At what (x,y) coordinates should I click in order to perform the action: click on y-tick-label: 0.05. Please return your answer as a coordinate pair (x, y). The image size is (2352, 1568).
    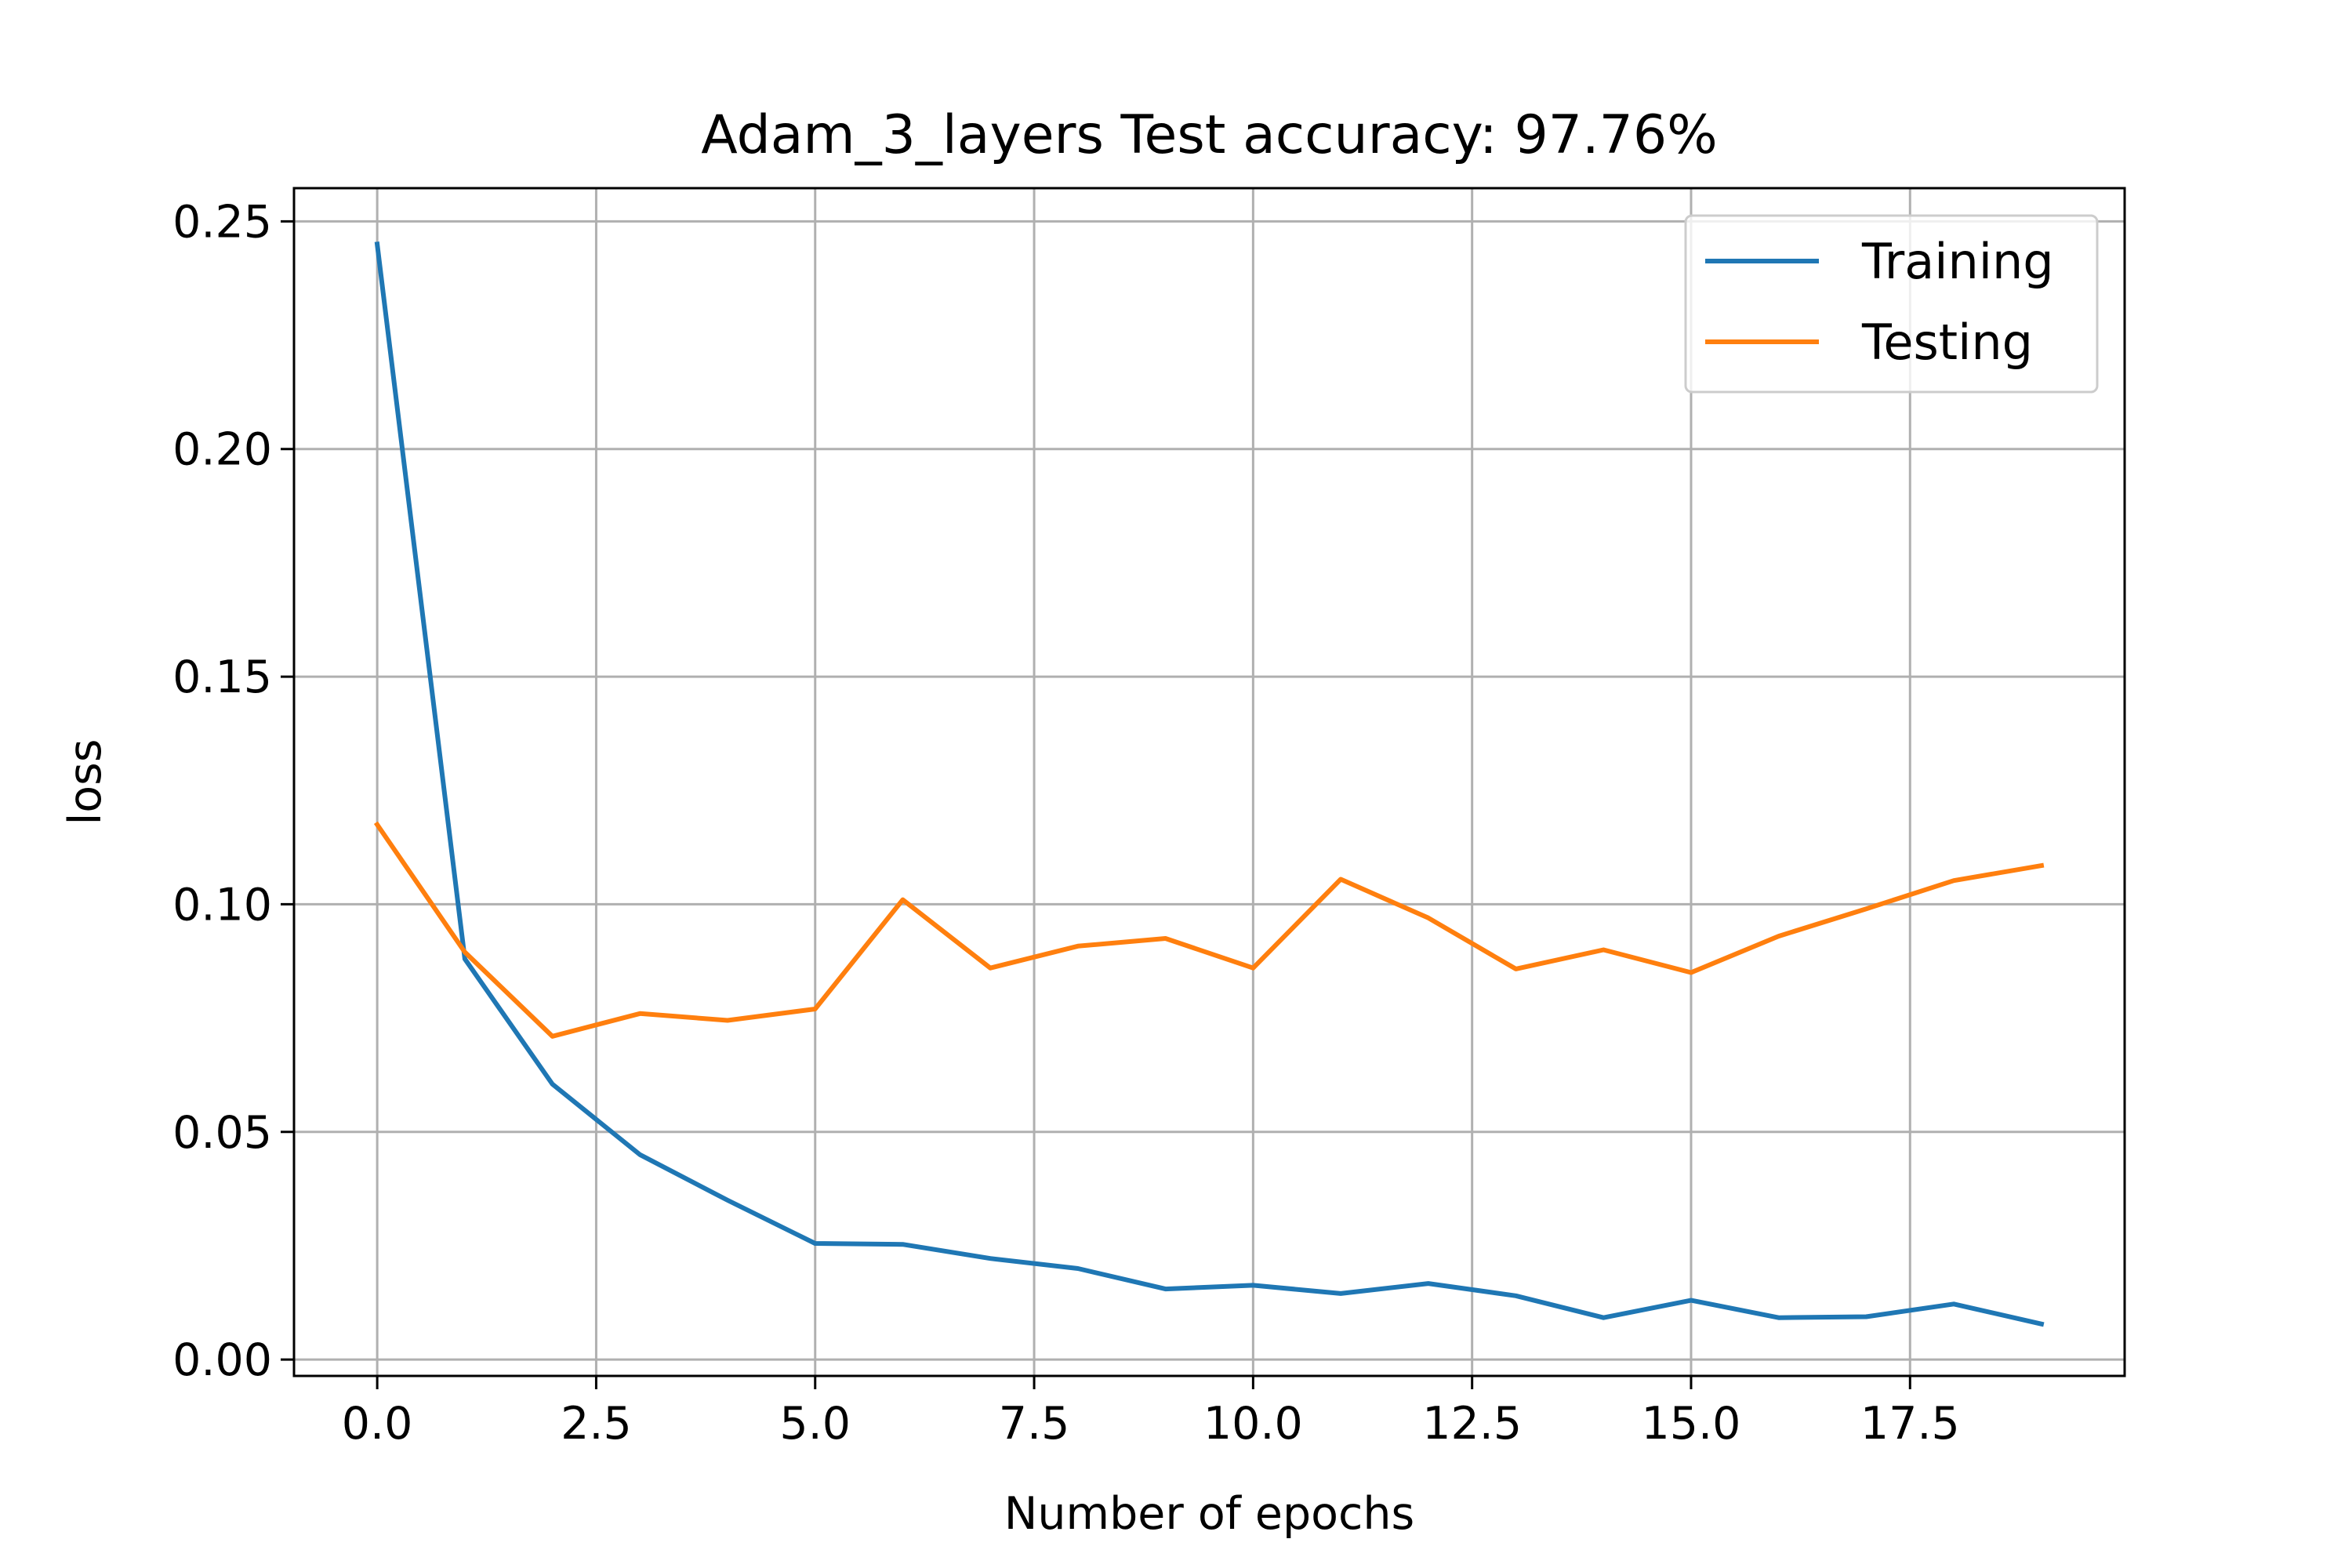
    Looking at the image, I should click on (222, 1133).